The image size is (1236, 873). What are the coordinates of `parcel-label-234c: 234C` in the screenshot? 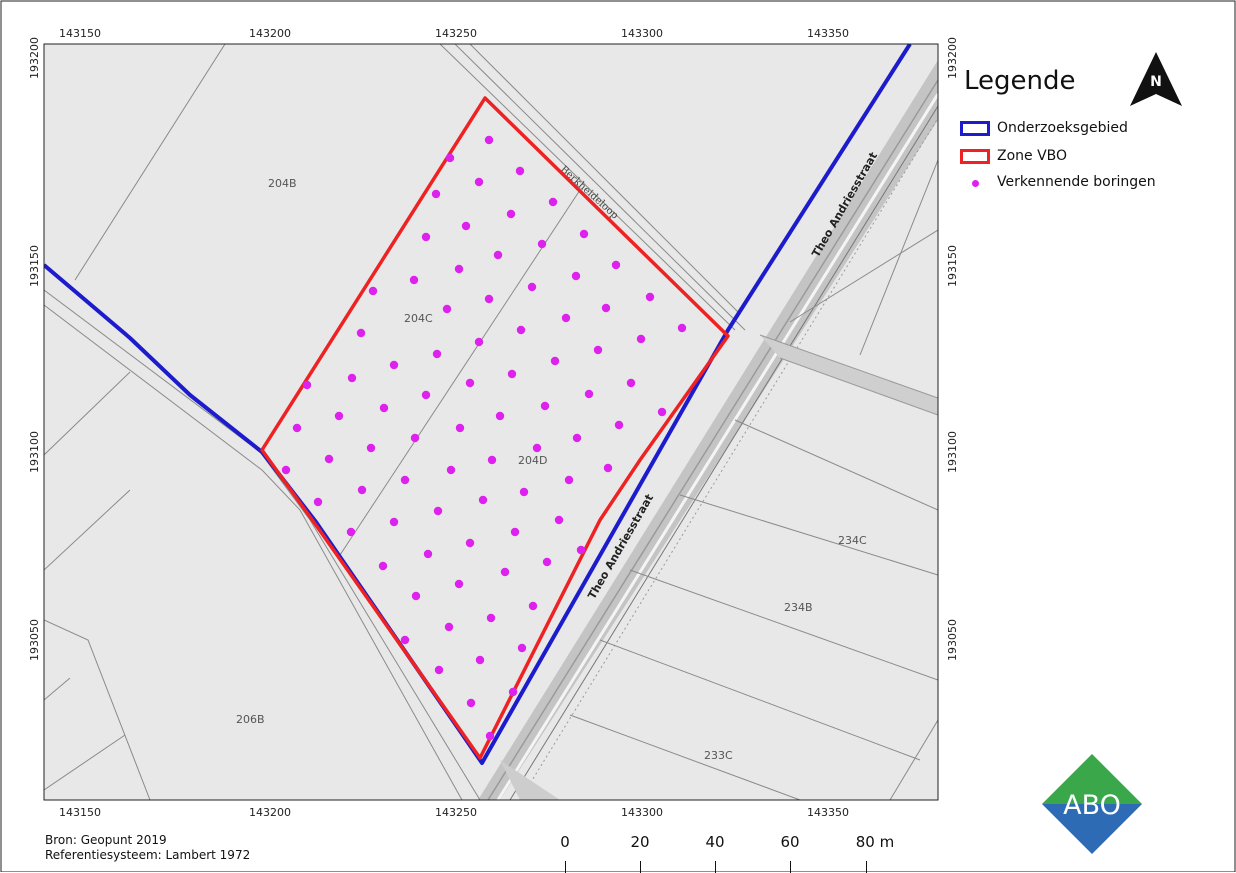 It's located at (852, 540).